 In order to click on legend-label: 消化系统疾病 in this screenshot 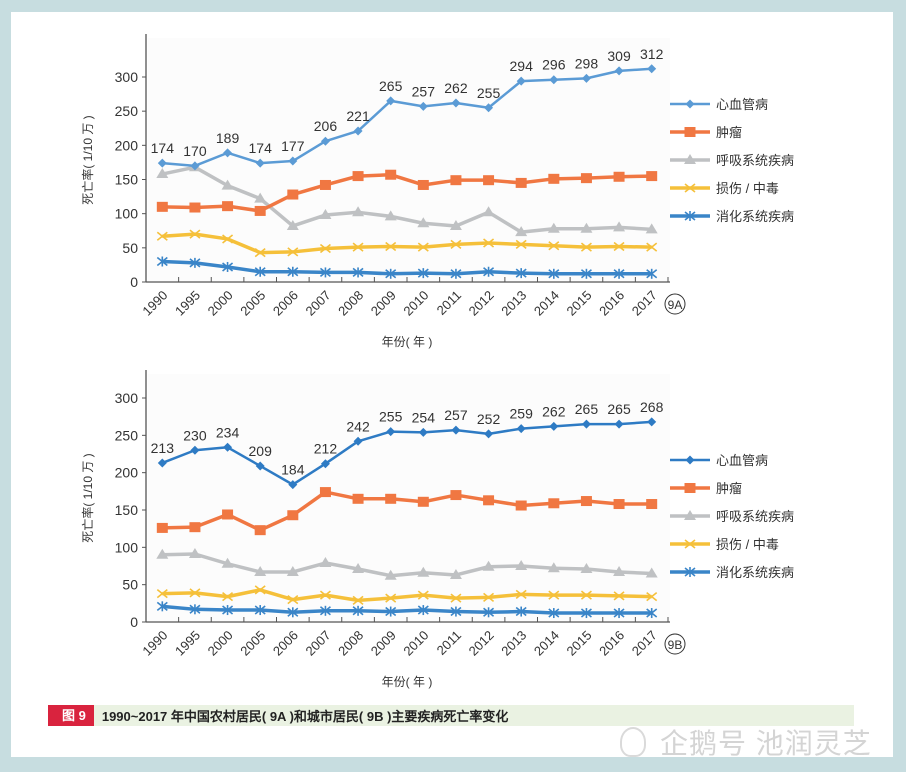, I will do `click(755, 216)`.